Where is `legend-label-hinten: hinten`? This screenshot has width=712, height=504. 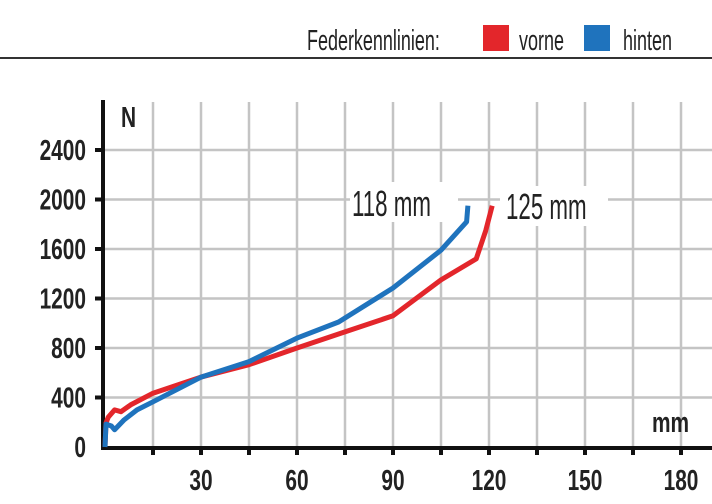
legend-label-hinten: hinten is located at coordinates (647, 41).